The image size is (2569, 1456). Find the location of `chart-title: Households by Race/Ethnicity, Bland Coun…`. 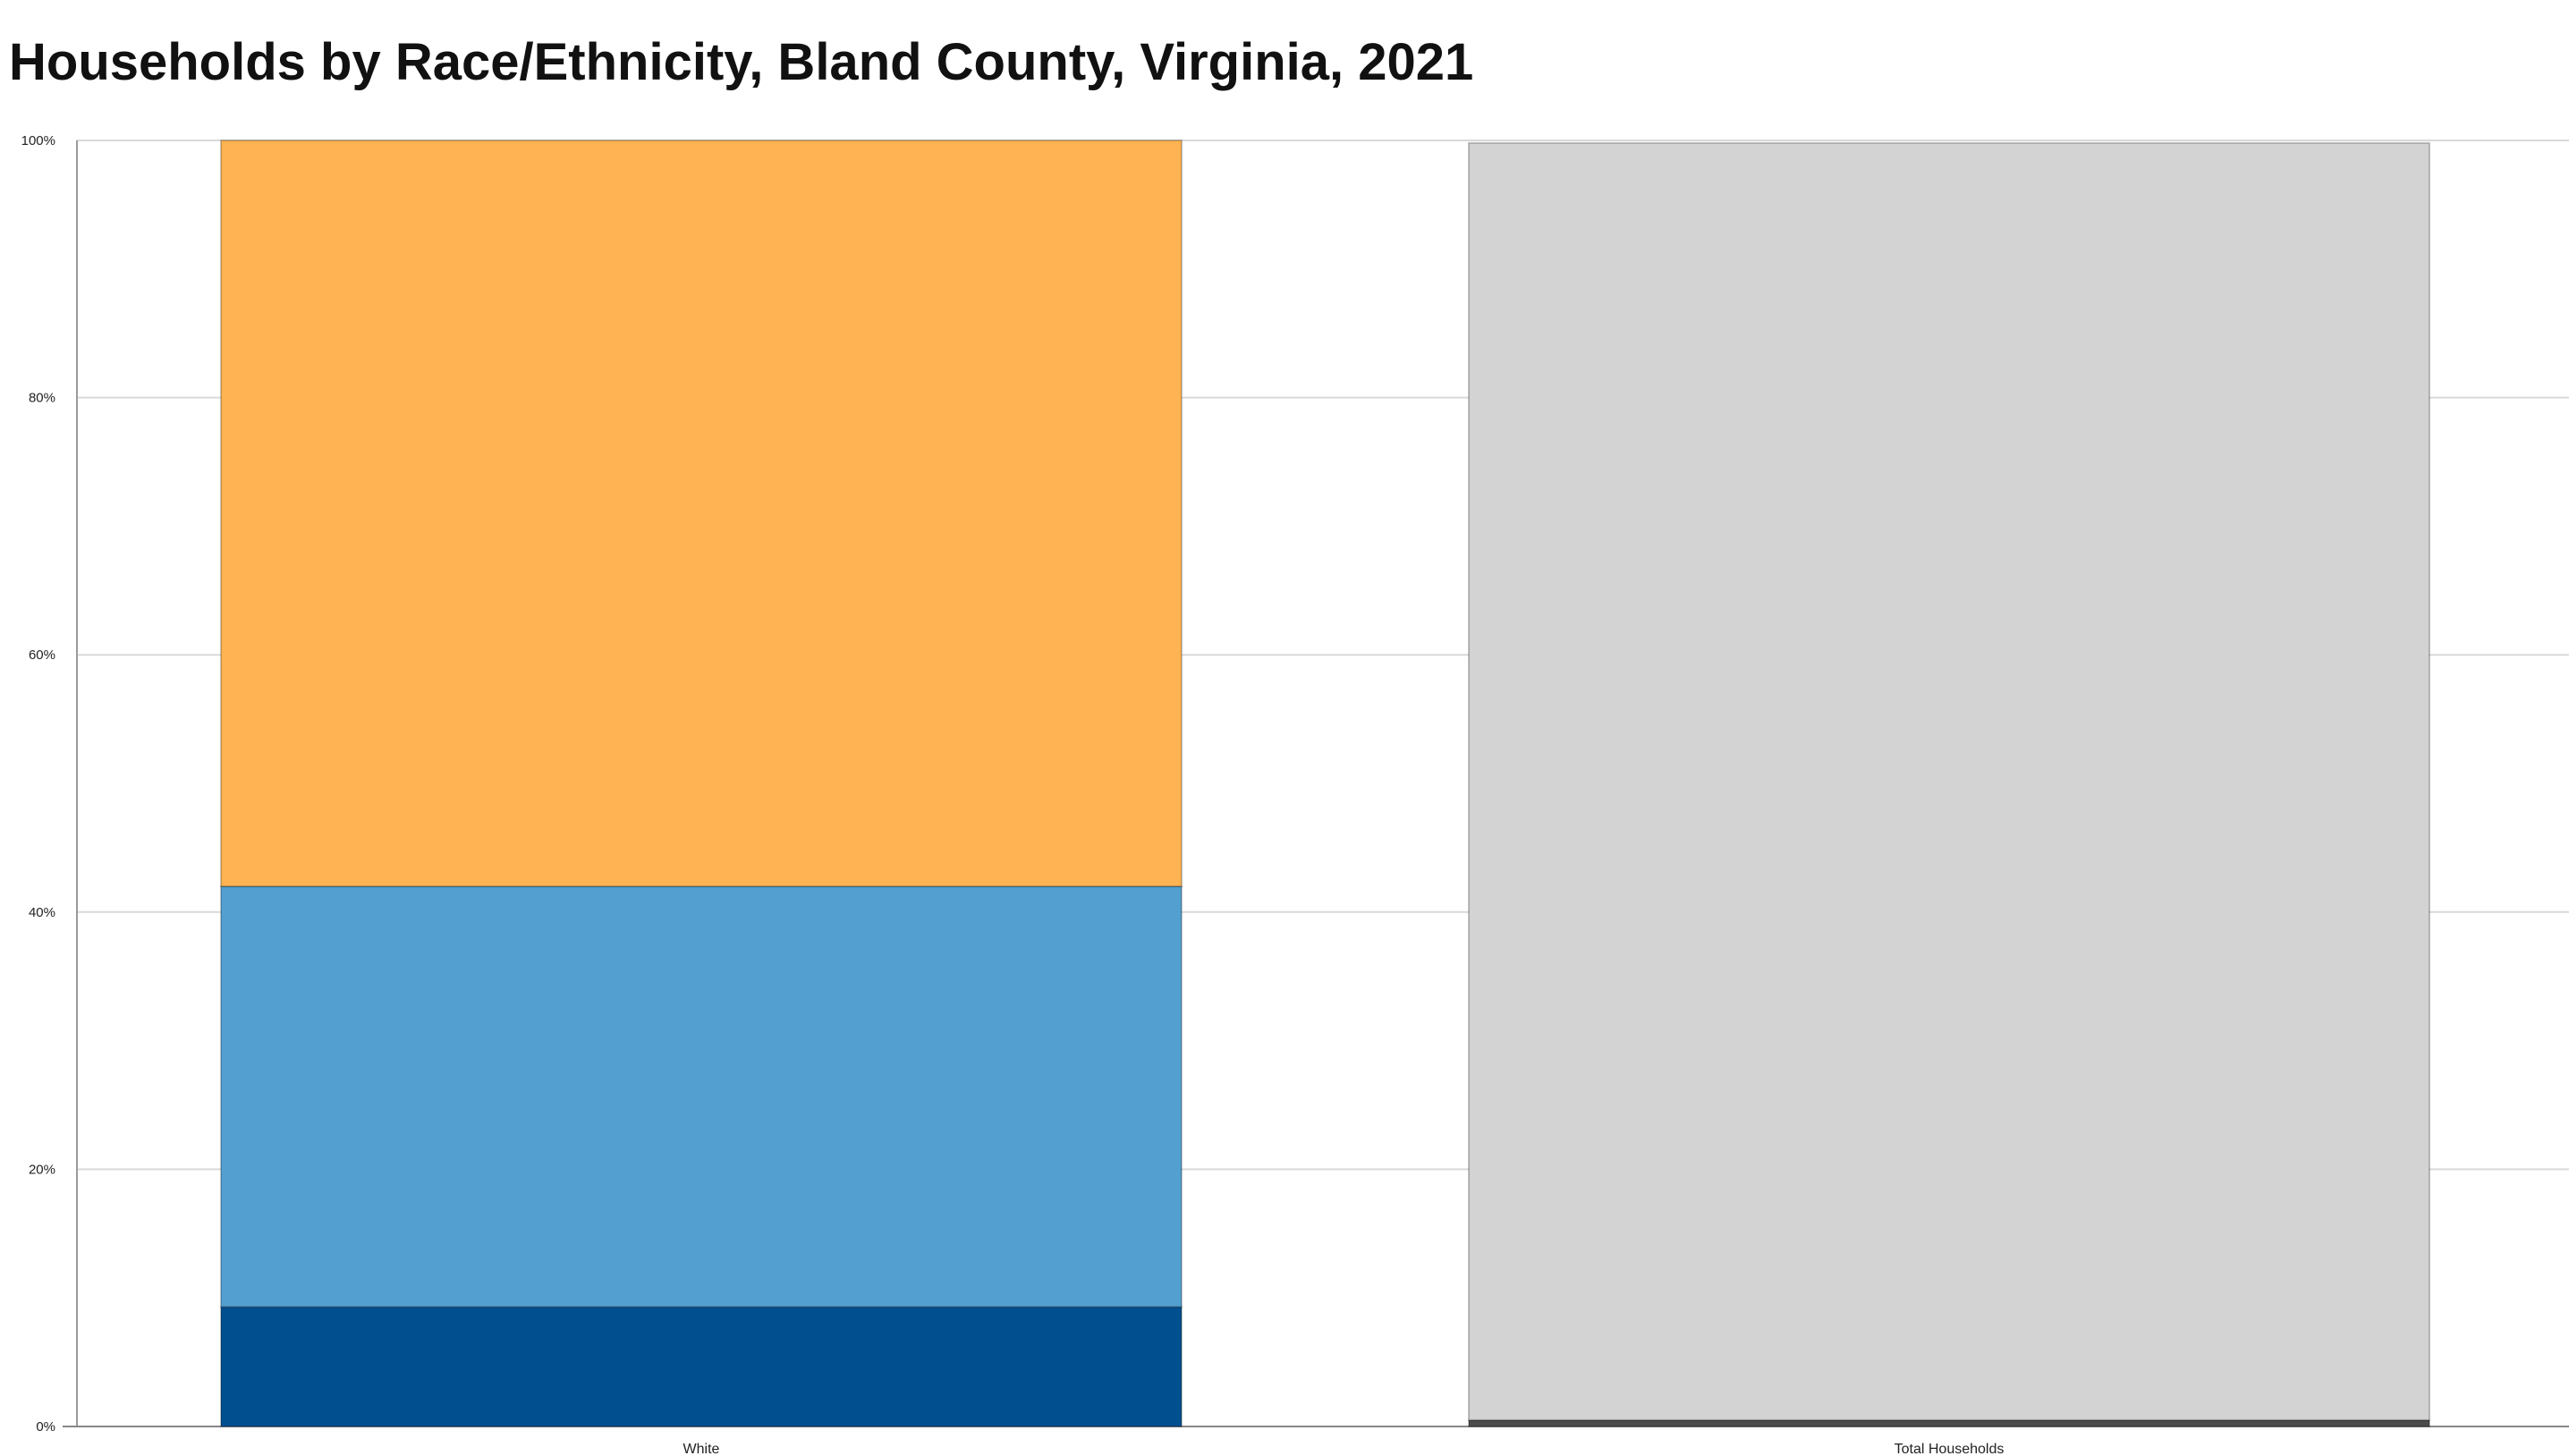

chart-title: Households by Race/Ethnicity, Bland Coun… is located at coordinates (742, 62).